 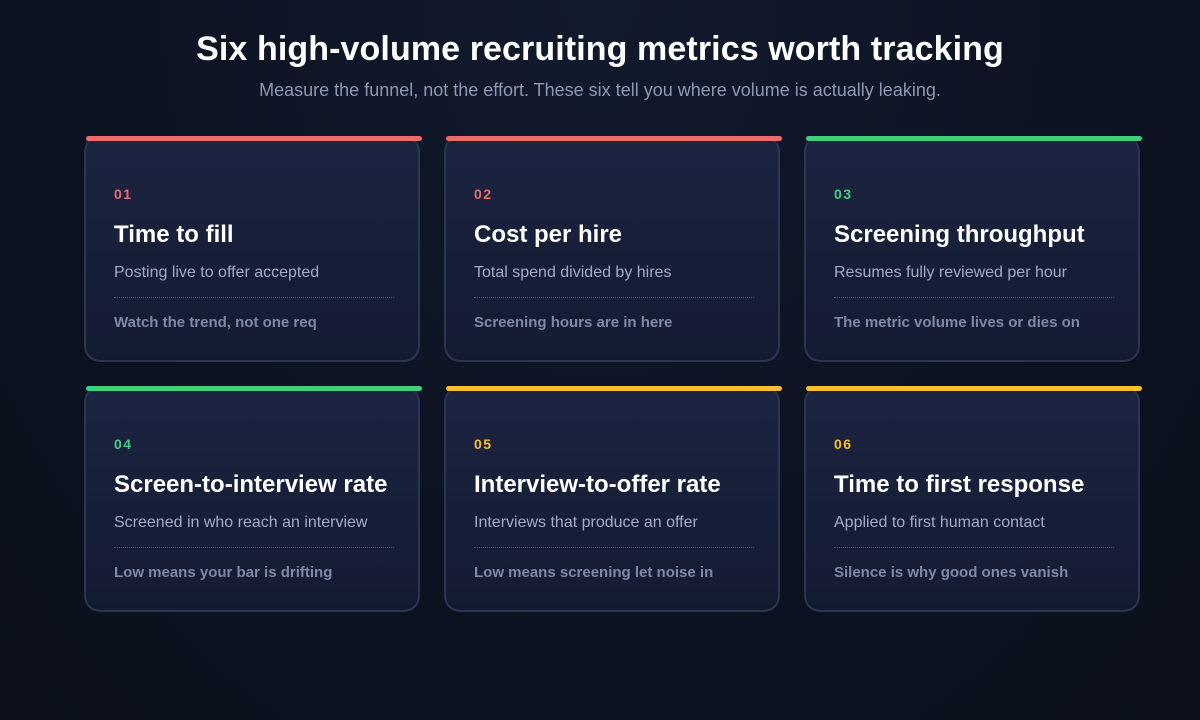 I want to click on card-title: Interview-to-offer rate, so click(x=597, y=484).